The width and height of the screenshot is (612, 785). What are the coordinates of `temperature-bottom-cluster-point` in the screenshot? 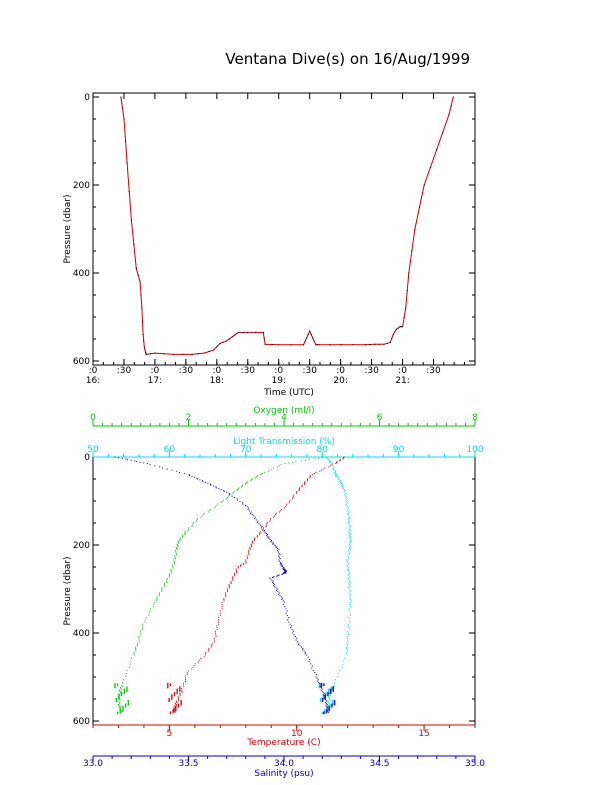 It's located at (178, 707).